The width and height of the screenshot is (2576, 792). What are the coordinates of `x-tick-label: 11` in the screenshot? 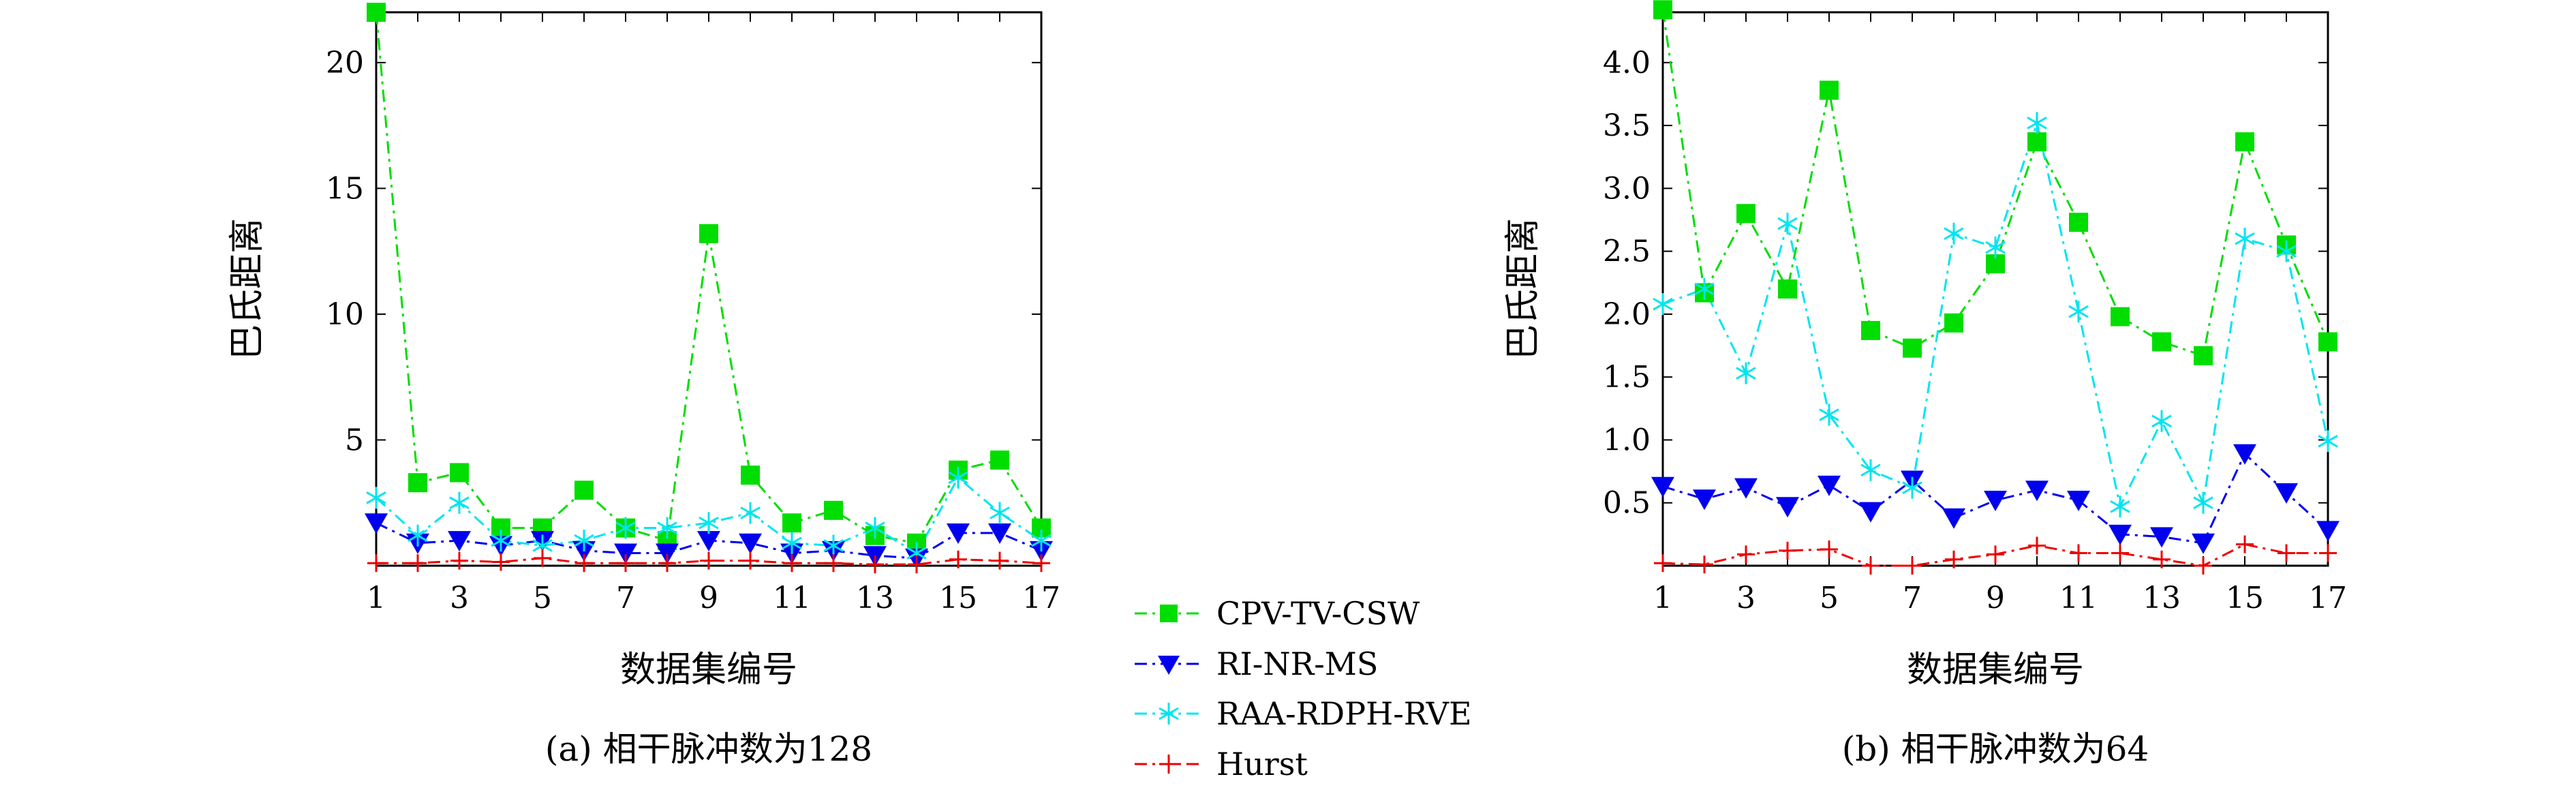 It's located at (792, 598).